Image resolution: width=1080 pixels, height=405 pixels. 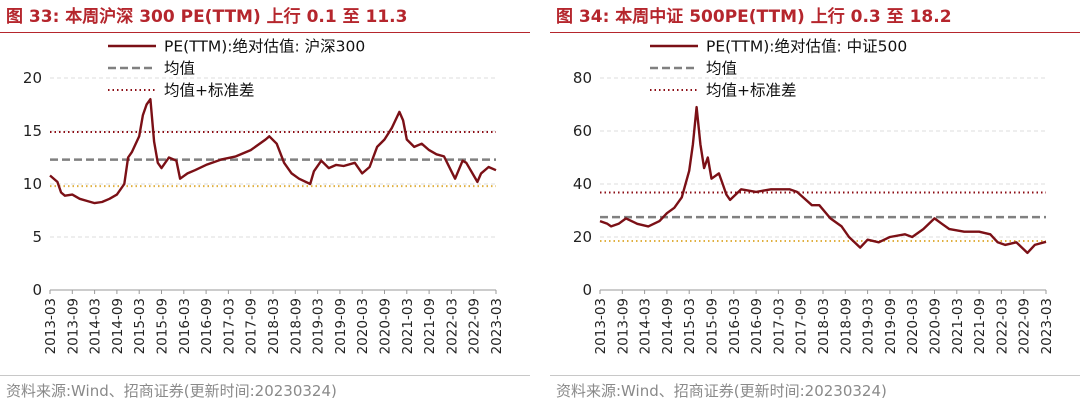 What do you see at coordinates (32, 184) in the screenshot?
I see `y-tick-label: 10` at bounding box center [32, 184].